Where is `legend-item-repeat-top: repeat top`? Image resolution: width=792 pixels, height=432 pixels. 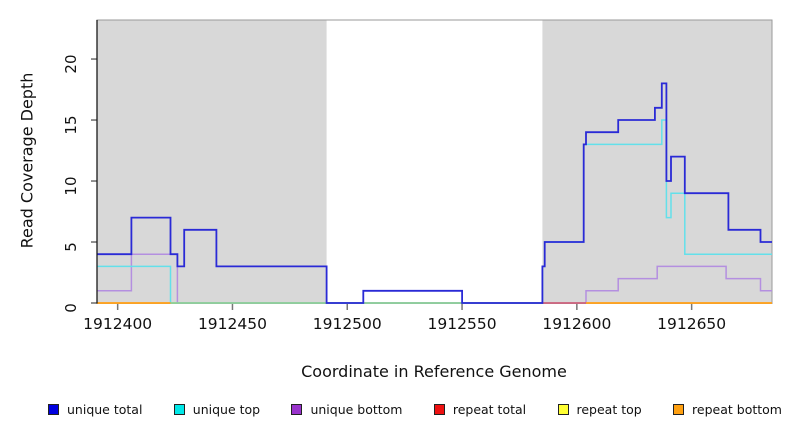 legend-item-repeat-top: repeat top is located at coordinates (599, 409).